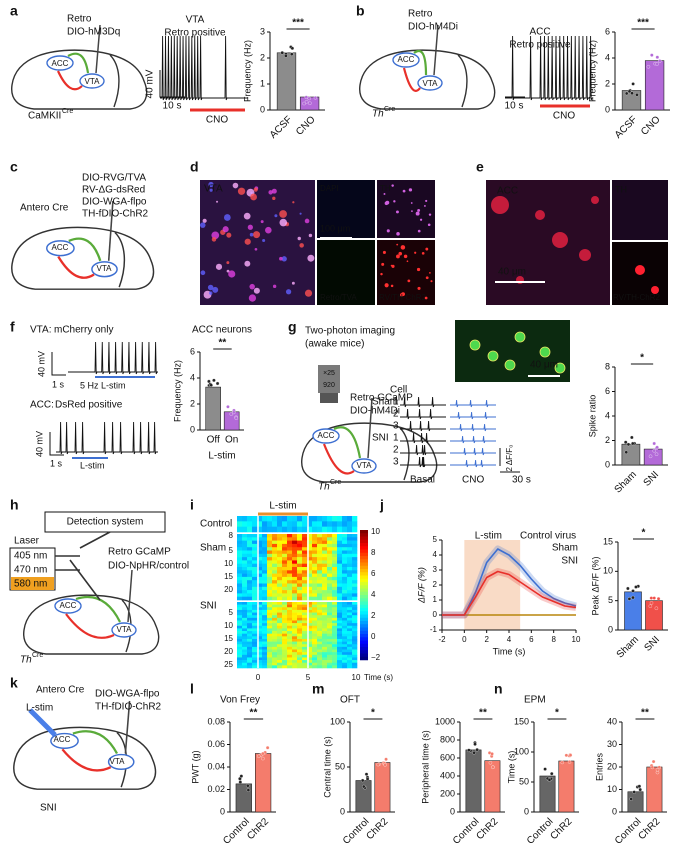  Describe the element at coordinates (369, 440) in the screenshot. I see `brain-schematic` at that location.